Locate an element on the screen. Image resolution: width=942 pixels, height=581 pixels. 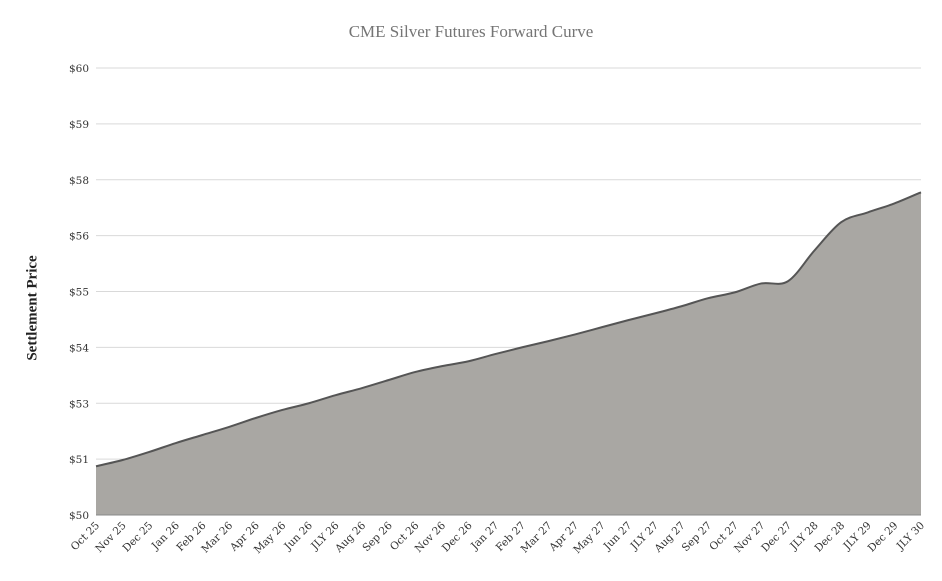
y-tick-label: $60 is located at coordinates (79, 69).